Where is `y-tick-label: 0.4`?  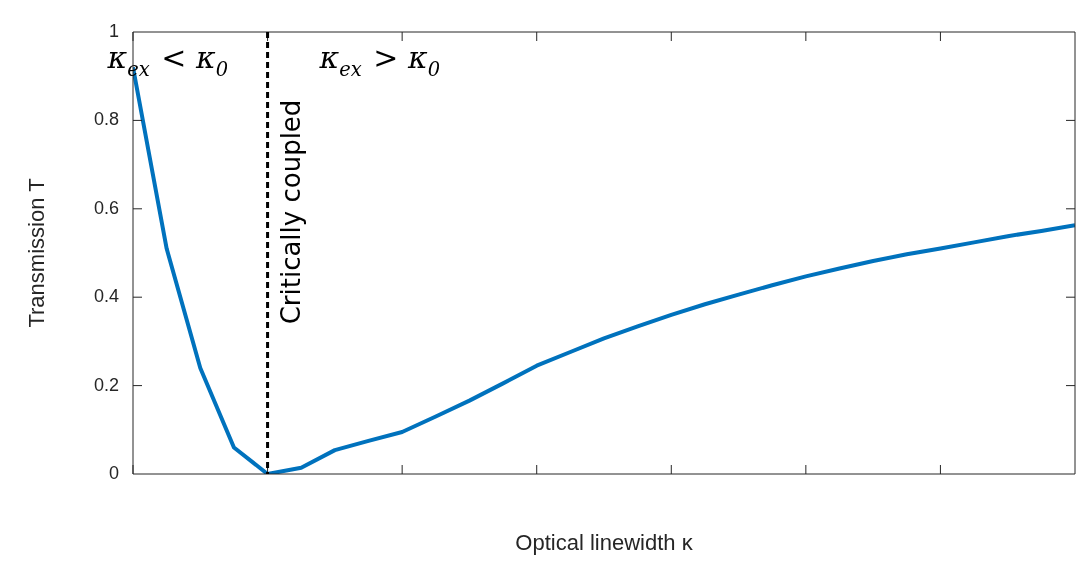 y-tick-label: 0.4 is located at coordinates (106, 296).